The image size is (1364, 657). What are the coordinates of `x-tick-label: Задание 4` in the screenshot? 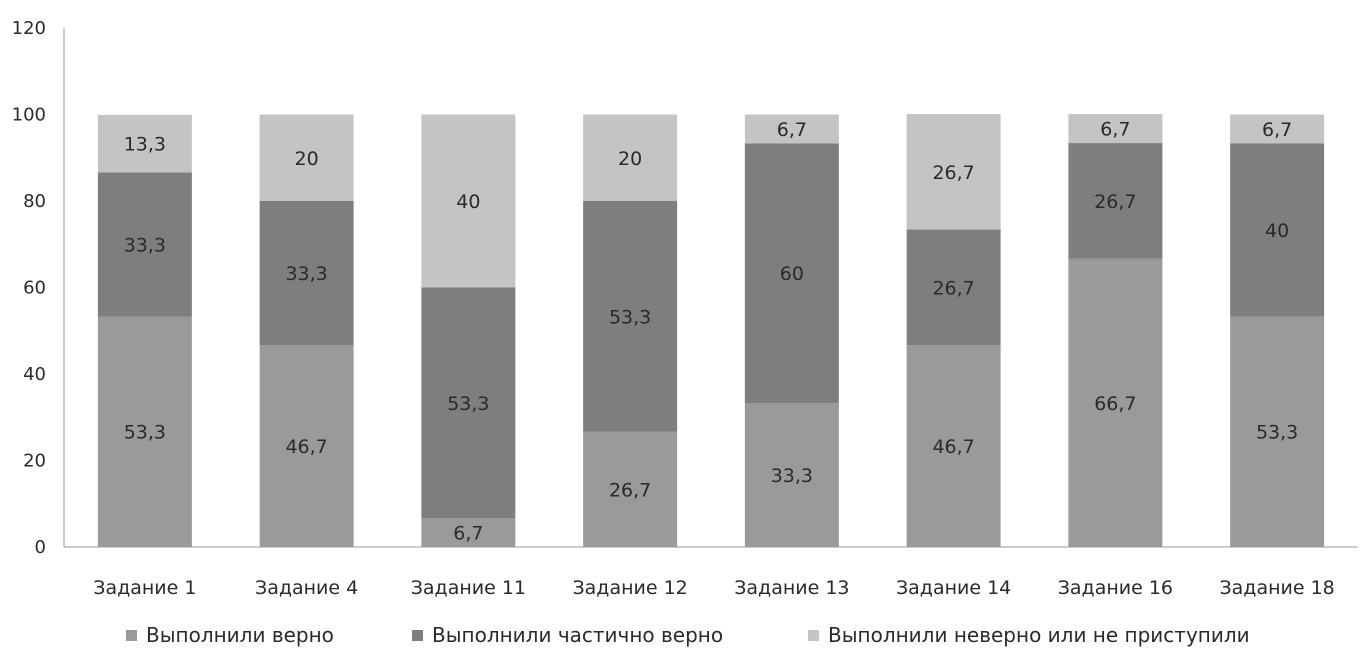 It's located at (306, 588).